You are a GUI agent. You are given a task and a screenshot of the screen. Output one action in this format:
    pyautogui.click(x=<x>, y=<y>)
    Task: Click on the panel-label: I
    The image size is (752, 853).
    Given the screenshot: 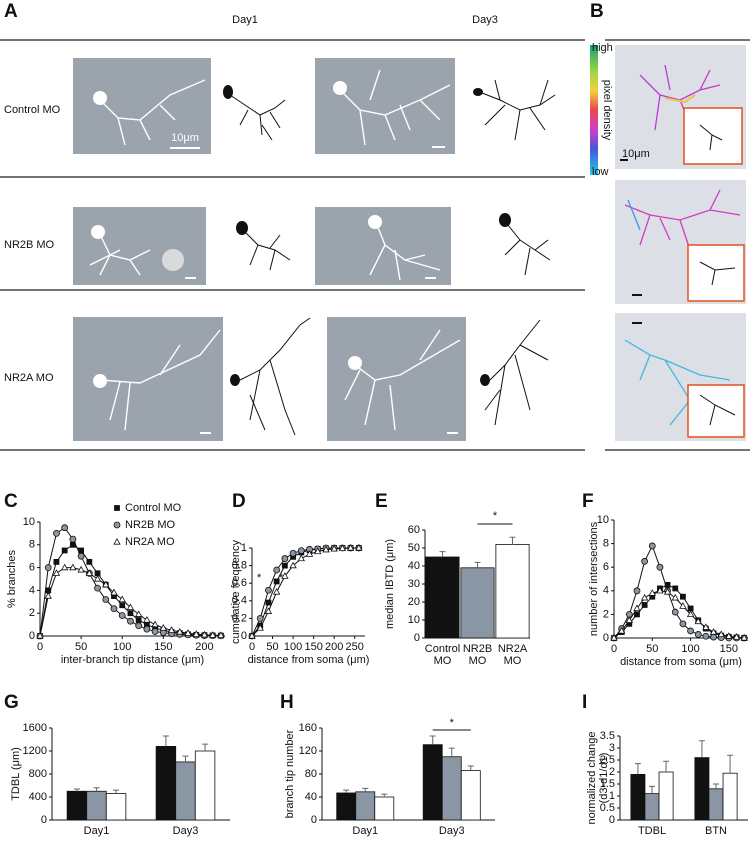 What is the action you would take?
    pyautogui.click(x=584, y=702)
    